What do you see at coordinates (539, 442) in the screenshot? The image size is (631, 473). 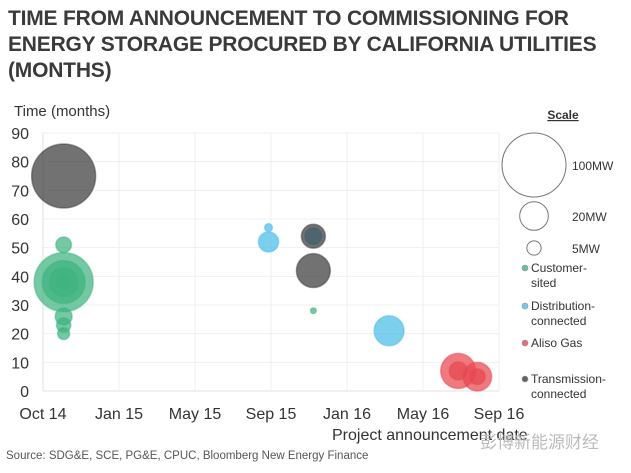 I see `watermark: 彭博新能源财经` at bounding box center [539, 442].